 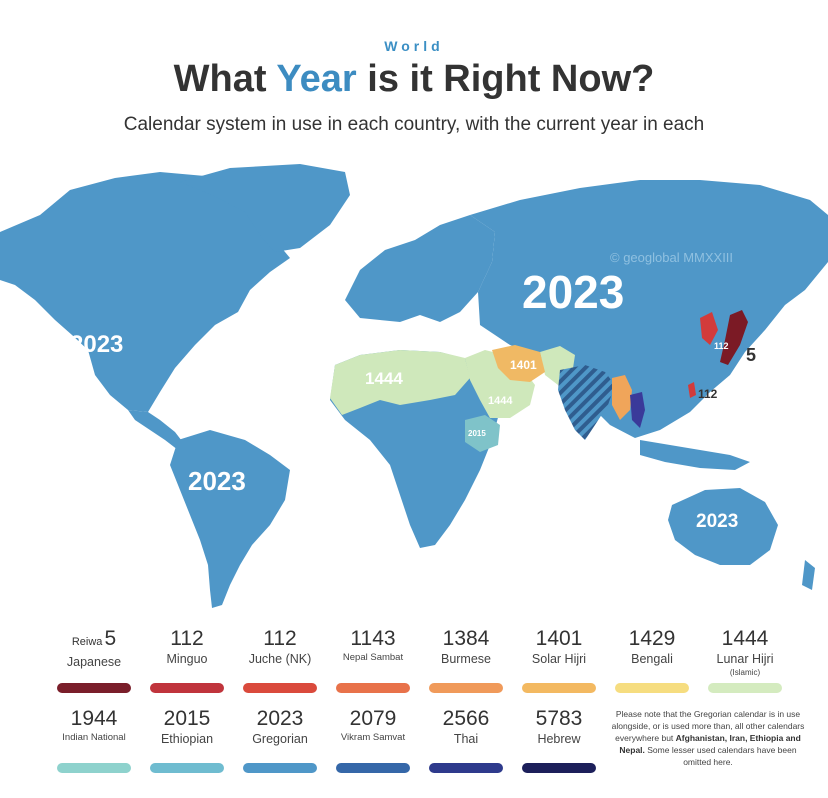 I want to click on legend-year: 112, so click(x=187, y=639).